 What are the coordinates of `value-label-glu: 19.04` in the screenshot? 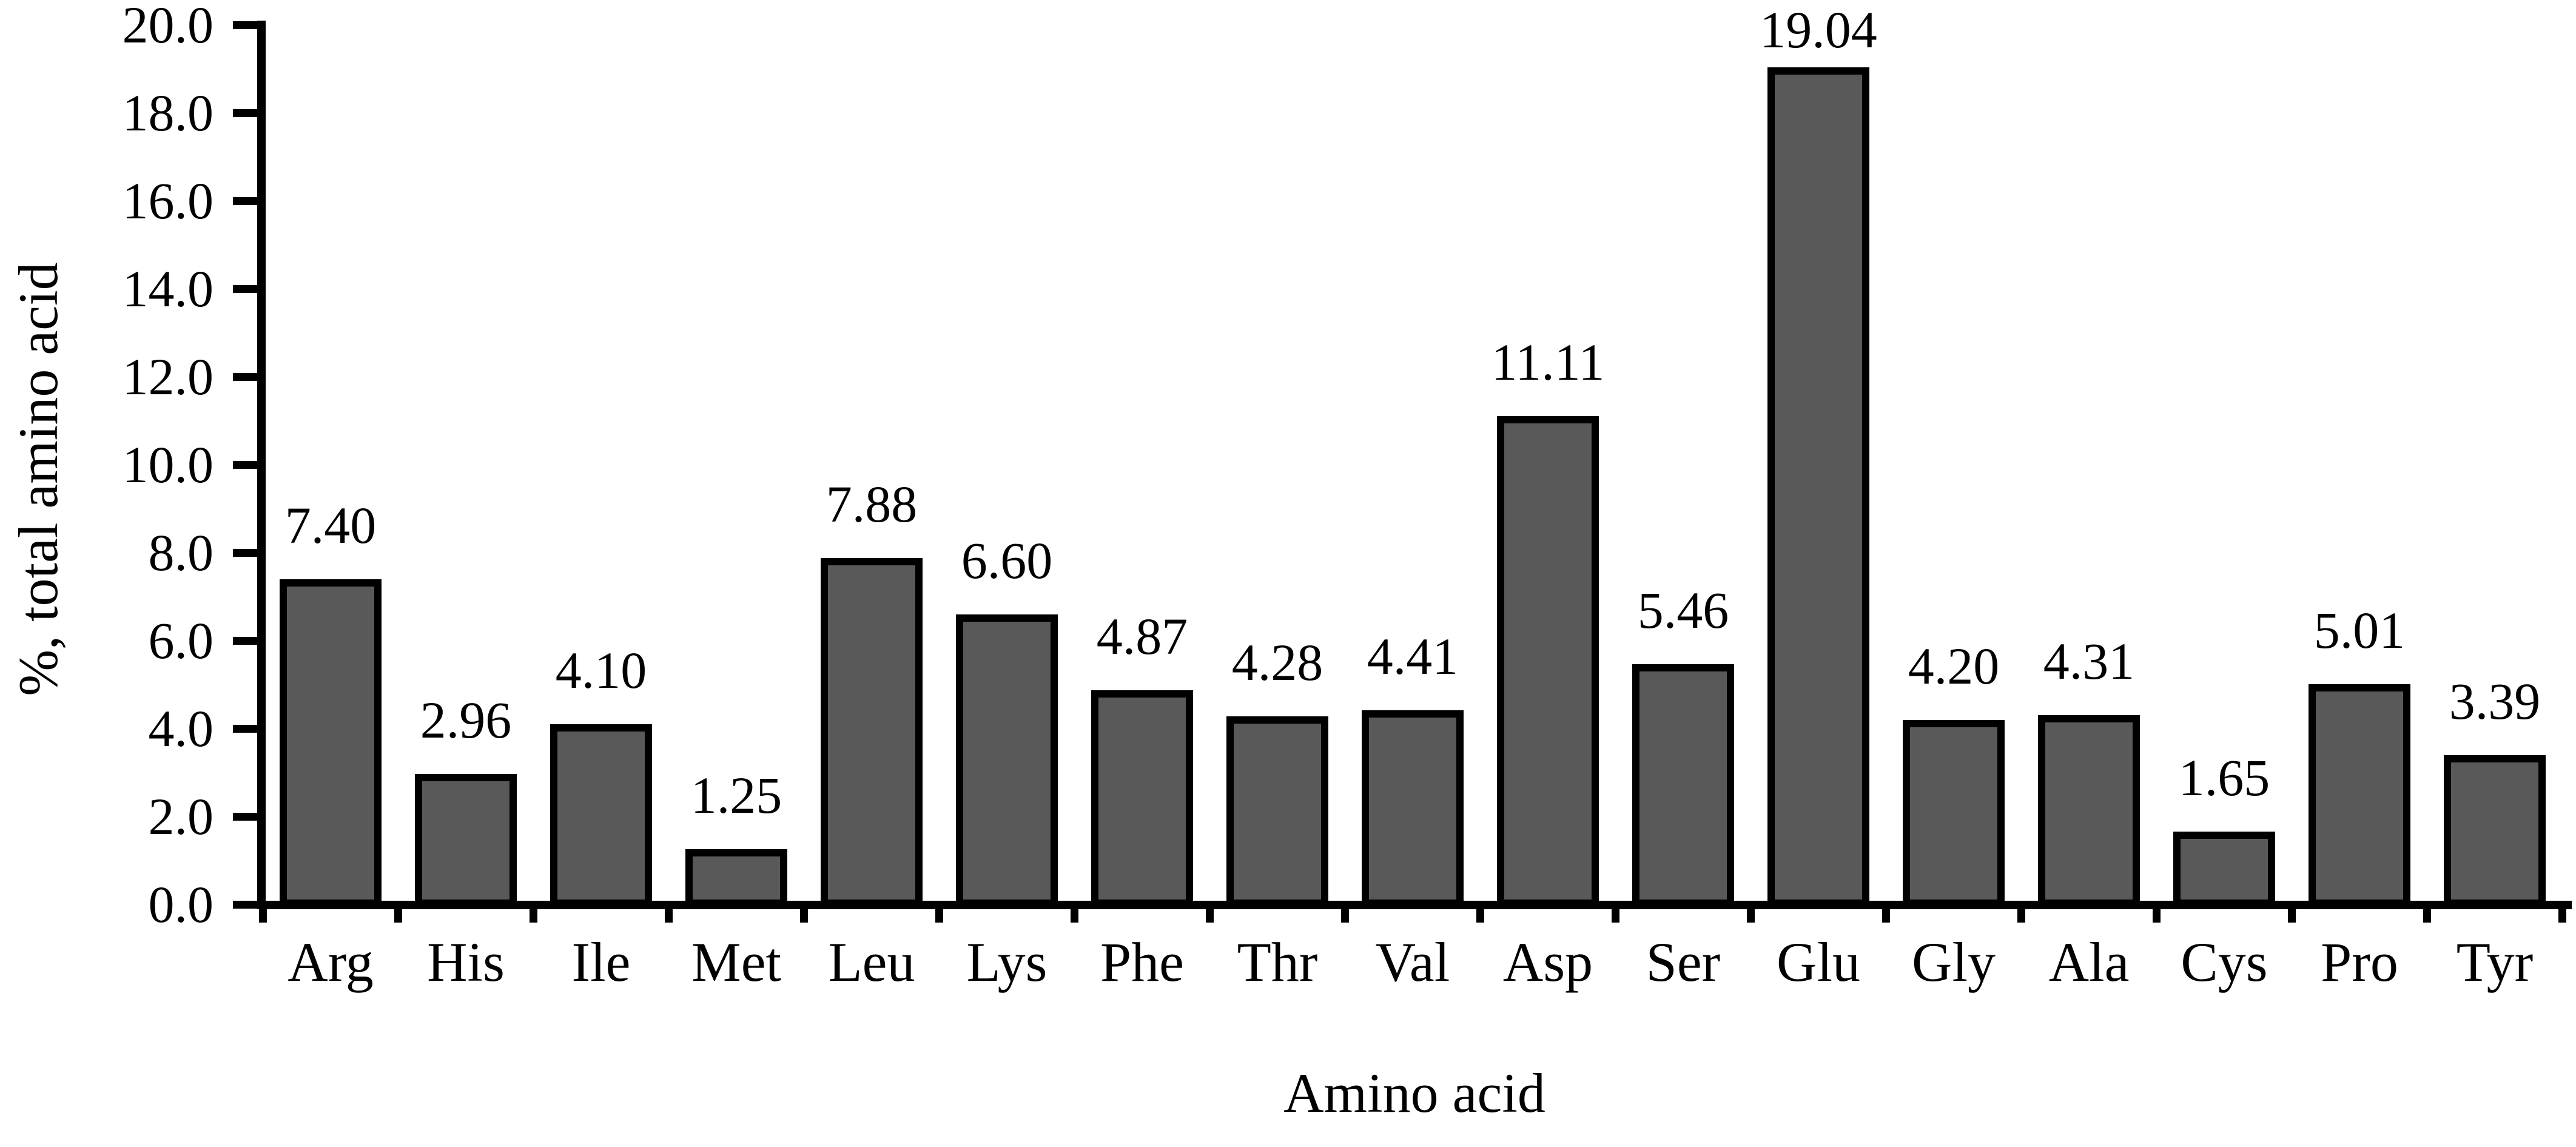 It's located at (1818, 30).